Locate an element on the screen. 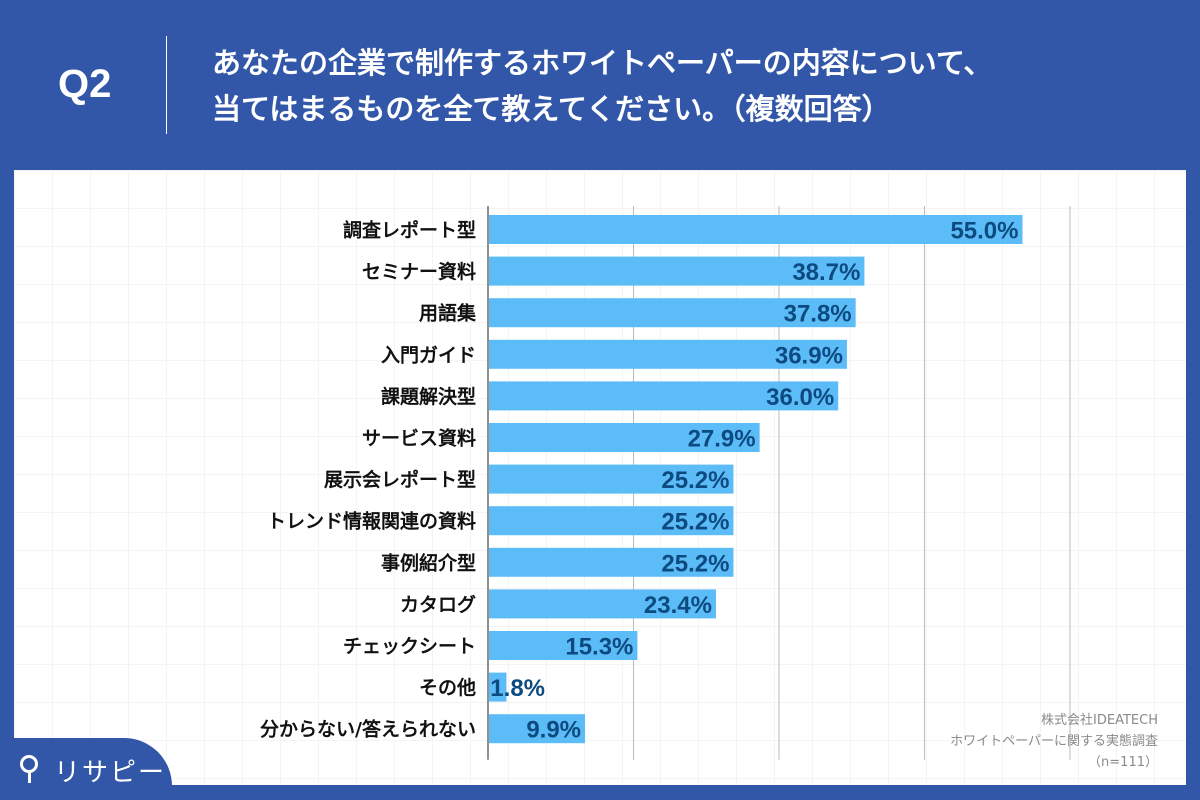 This screenshot has height=800, width=1200. source-survey: ホワイトペーパーに関する実態調査 is located at coordinates (1054, 741).